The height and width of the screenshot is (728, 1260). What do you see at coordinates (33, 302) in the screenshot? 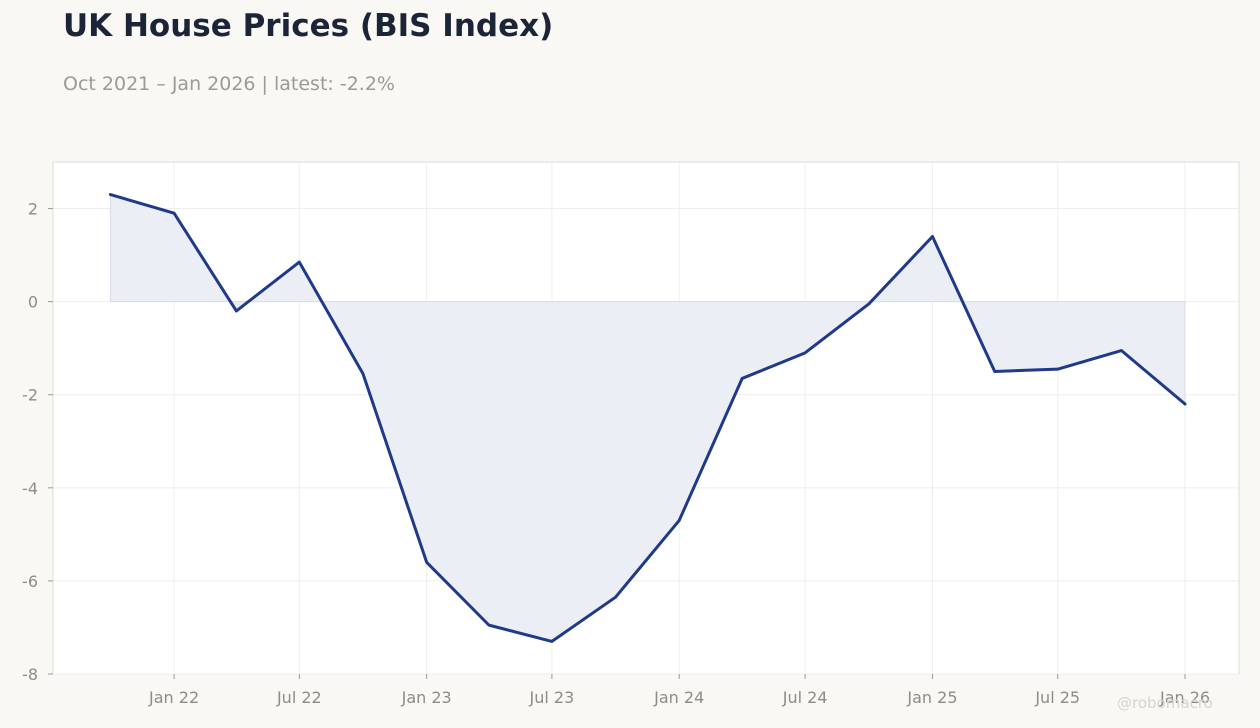
I see `y-tick-label: 0` at bounding box center [33, 302].